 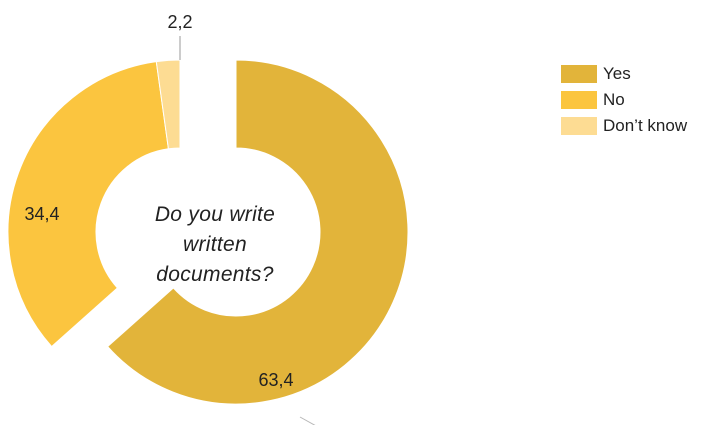 I want to click on slice-dont-know, so click(x=168, y=104).